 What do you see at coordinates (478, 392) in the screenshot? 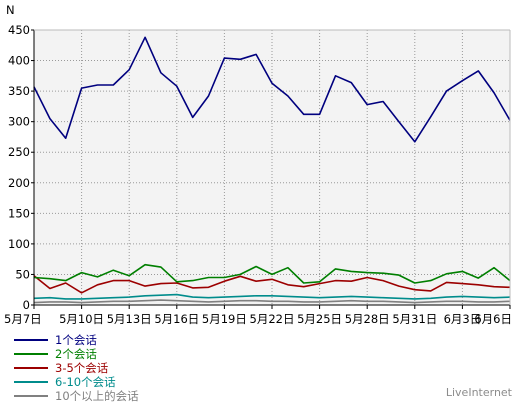
I see `brand-text: LiveInternet` at bounding box center [478, 392].